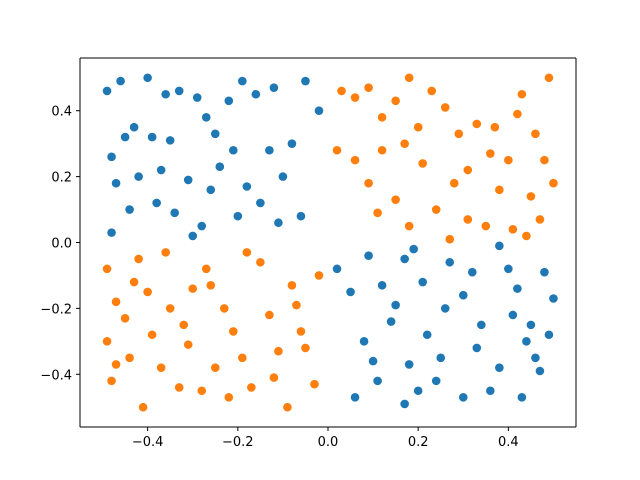  Describe the element at coordinates (61, 178) in the screenshot. I see `y-tick-label: 0.2` at that location.